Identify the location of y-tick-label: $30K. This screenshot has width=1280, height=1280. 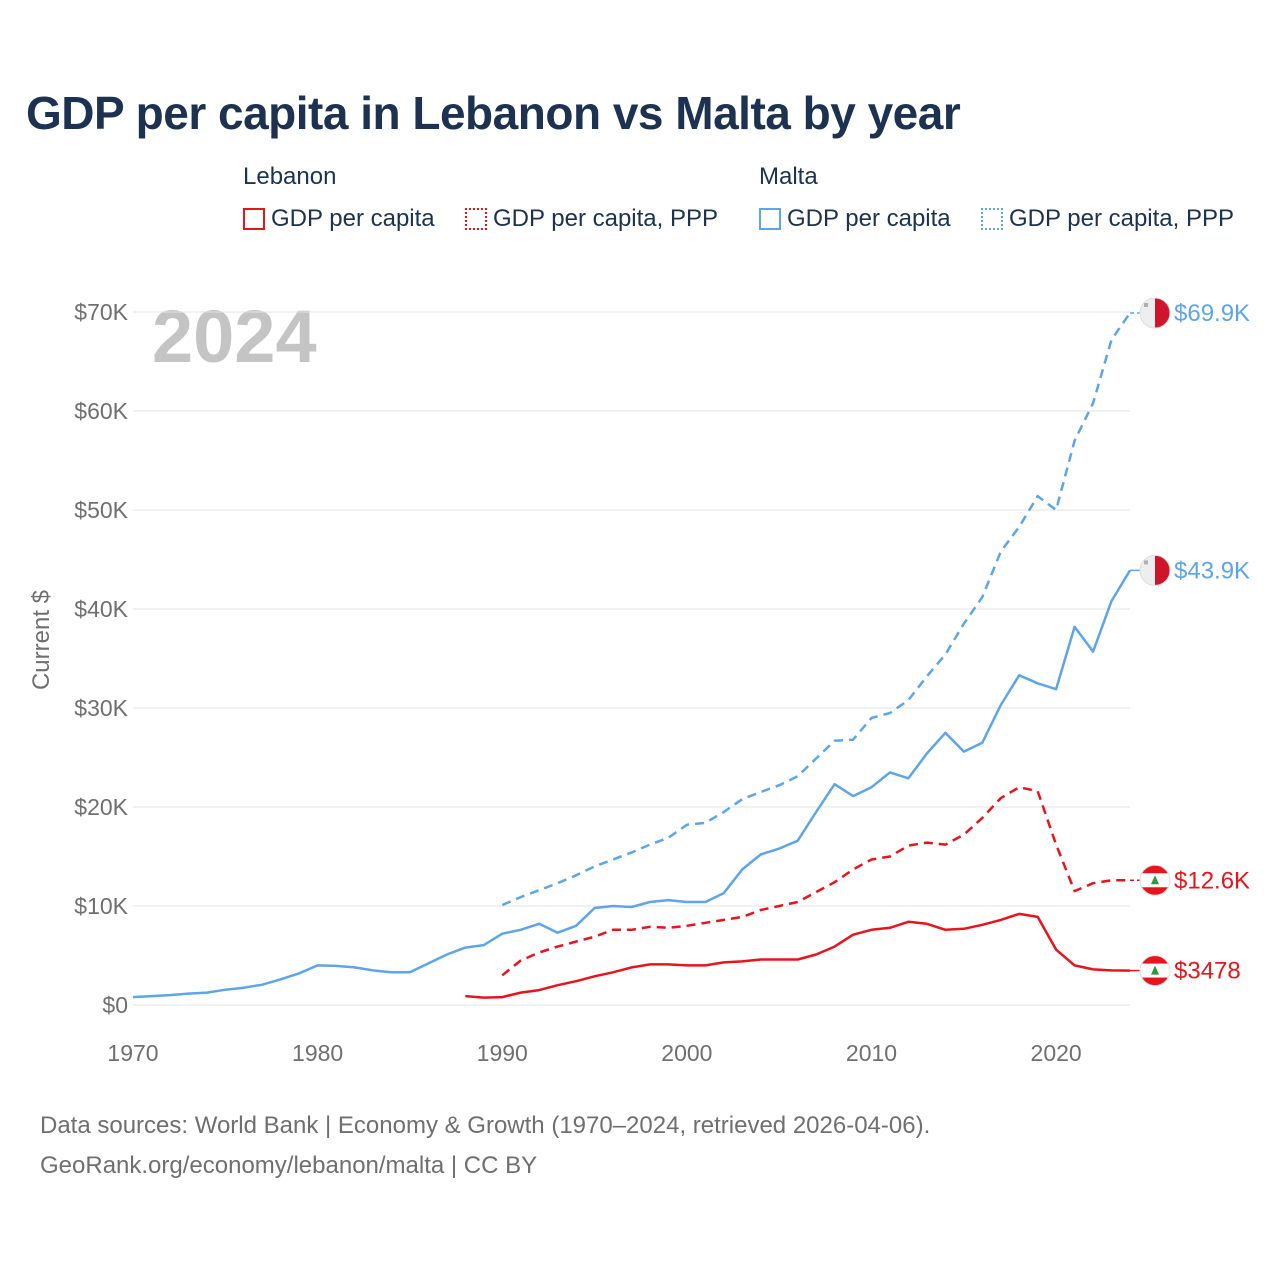
(101, 708).